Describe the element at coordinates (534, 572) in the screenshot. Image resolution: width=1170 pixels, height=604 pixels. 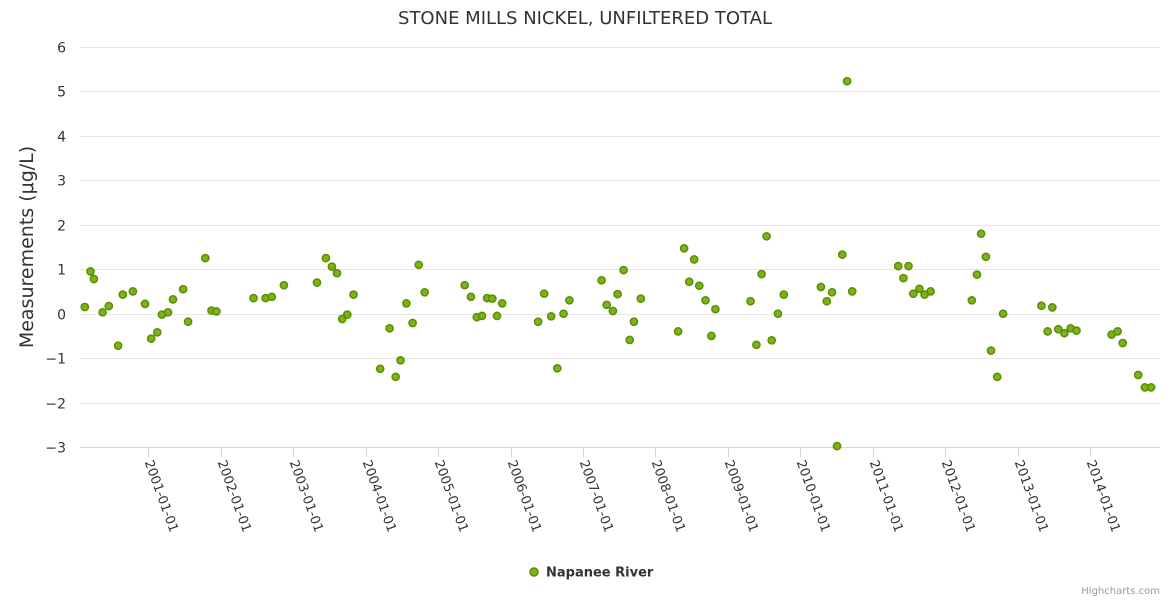
I see `legend-marker` at that location.